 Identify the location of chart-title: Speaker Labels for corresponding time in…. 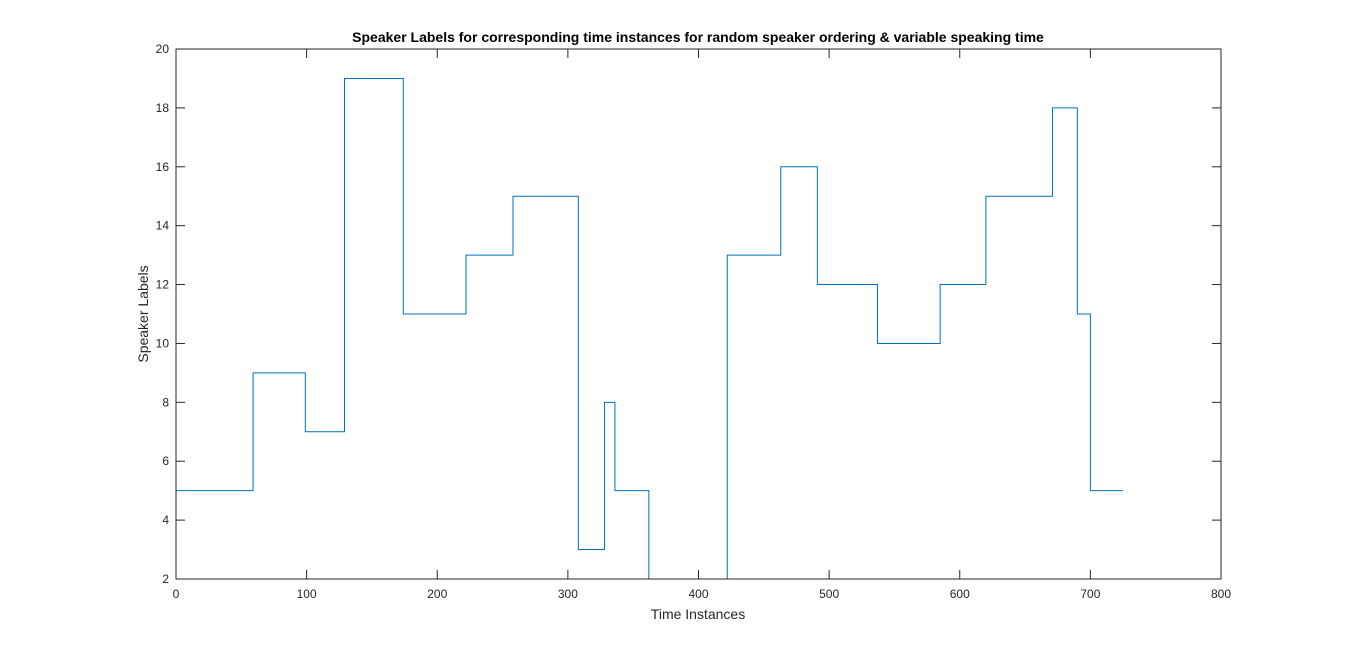
(698, 37).